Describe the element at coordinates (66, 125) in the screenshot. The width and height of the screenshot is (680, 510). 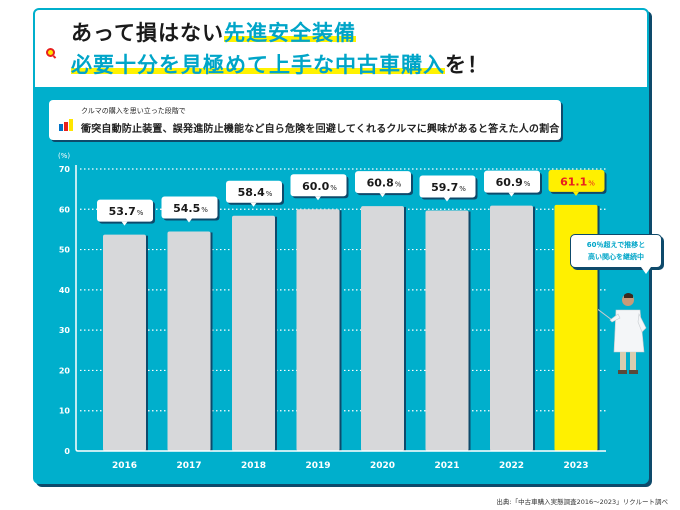
I see `bar-chart-icon` at that location.